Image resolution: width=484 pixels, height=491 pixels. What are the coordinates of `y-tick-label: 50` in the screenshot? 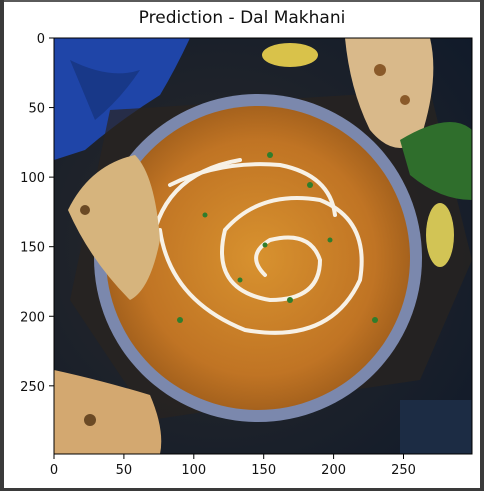 It's located at (36, 109).